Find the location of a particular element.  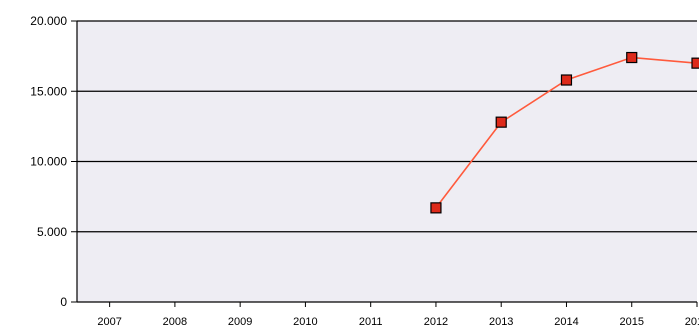

x-tick-label: 2008 is located at coordinates (175, 322).